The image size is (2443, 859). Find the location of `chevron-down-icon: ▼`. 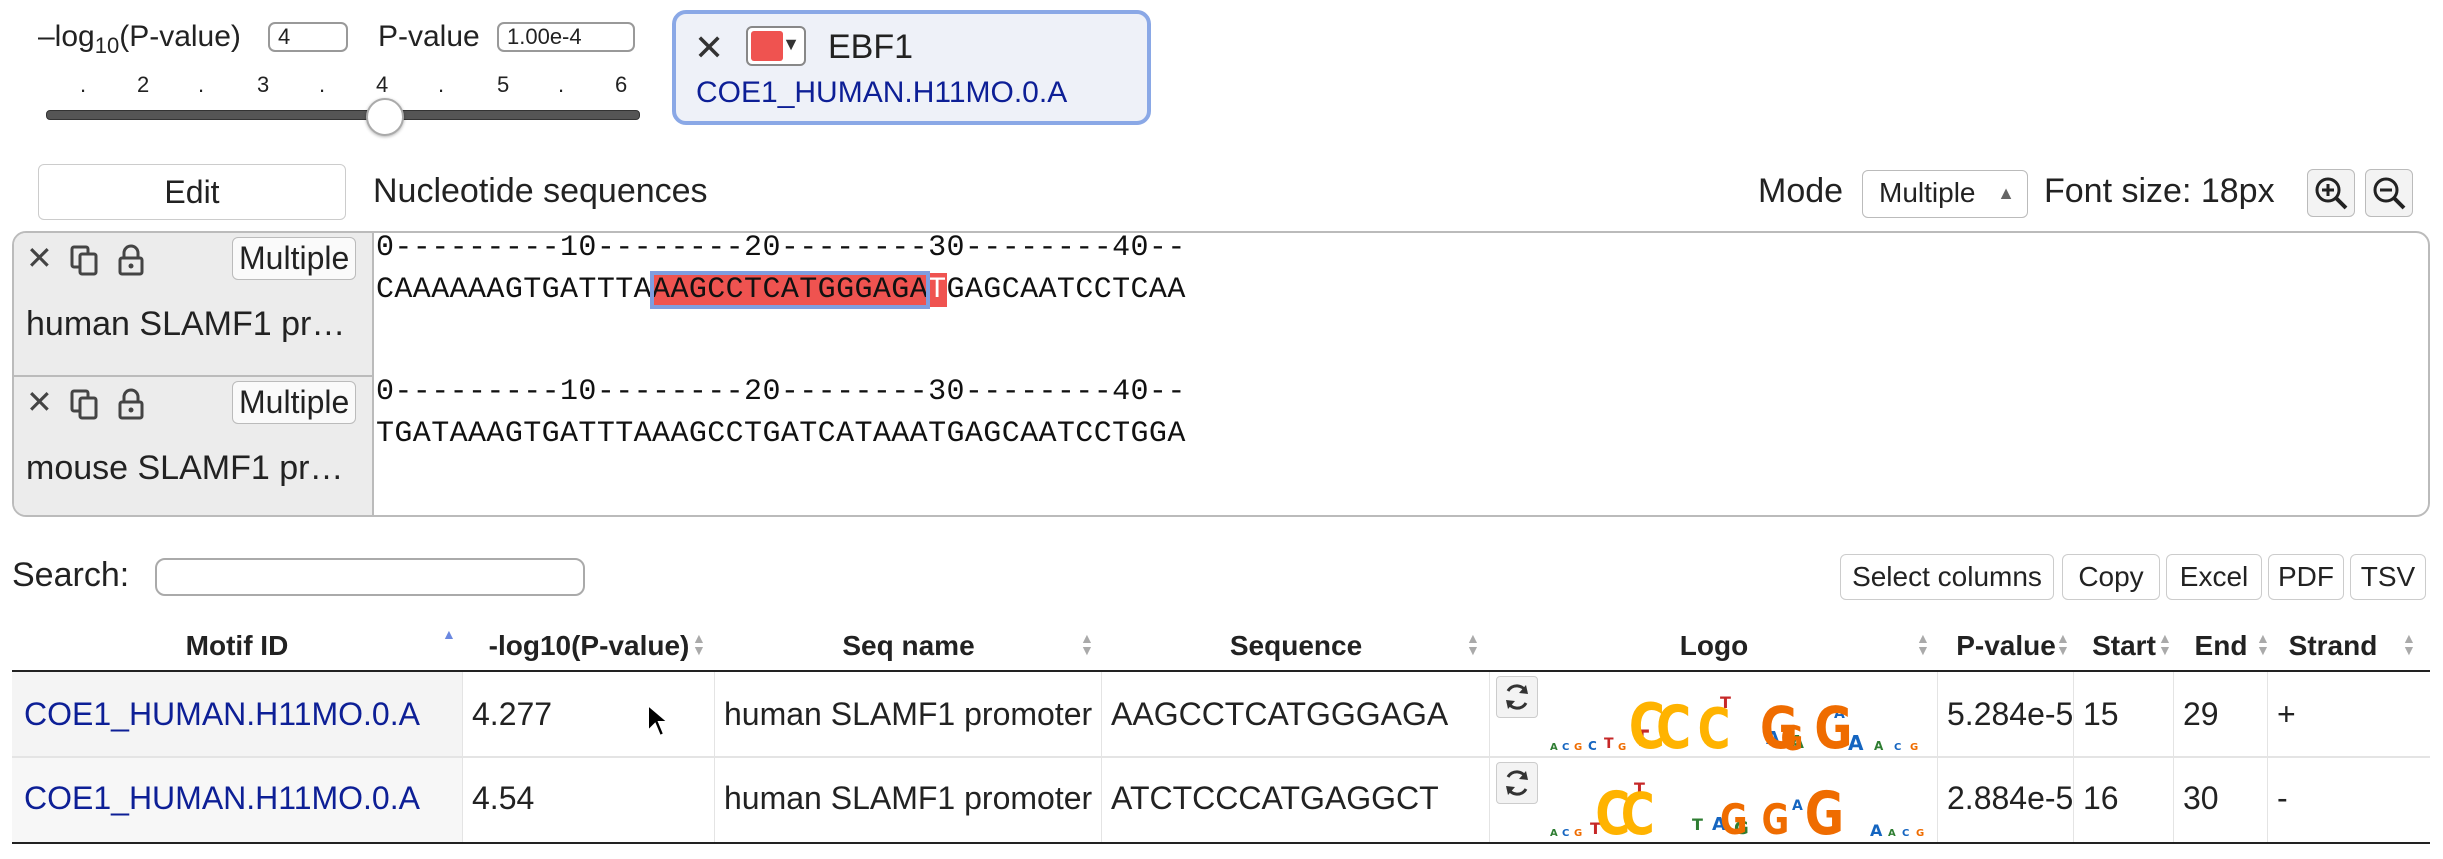

chevron-down-icon: ▼ is located at coordinates (791, 44).